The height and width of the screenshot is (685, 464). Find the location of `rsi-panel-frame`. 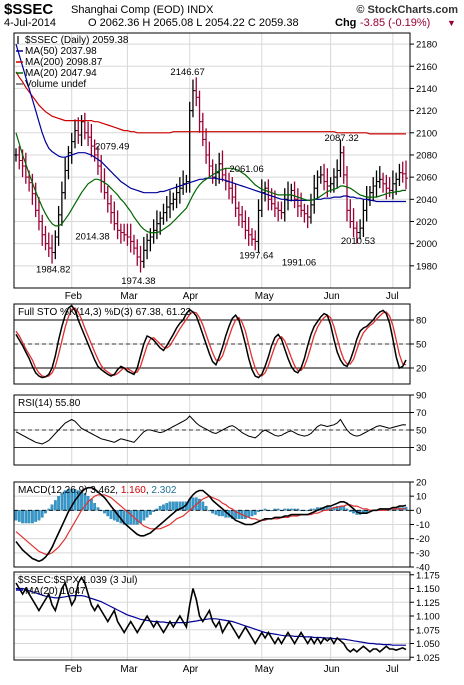

rsi-panel-frame is located at coordinates (212, 430).